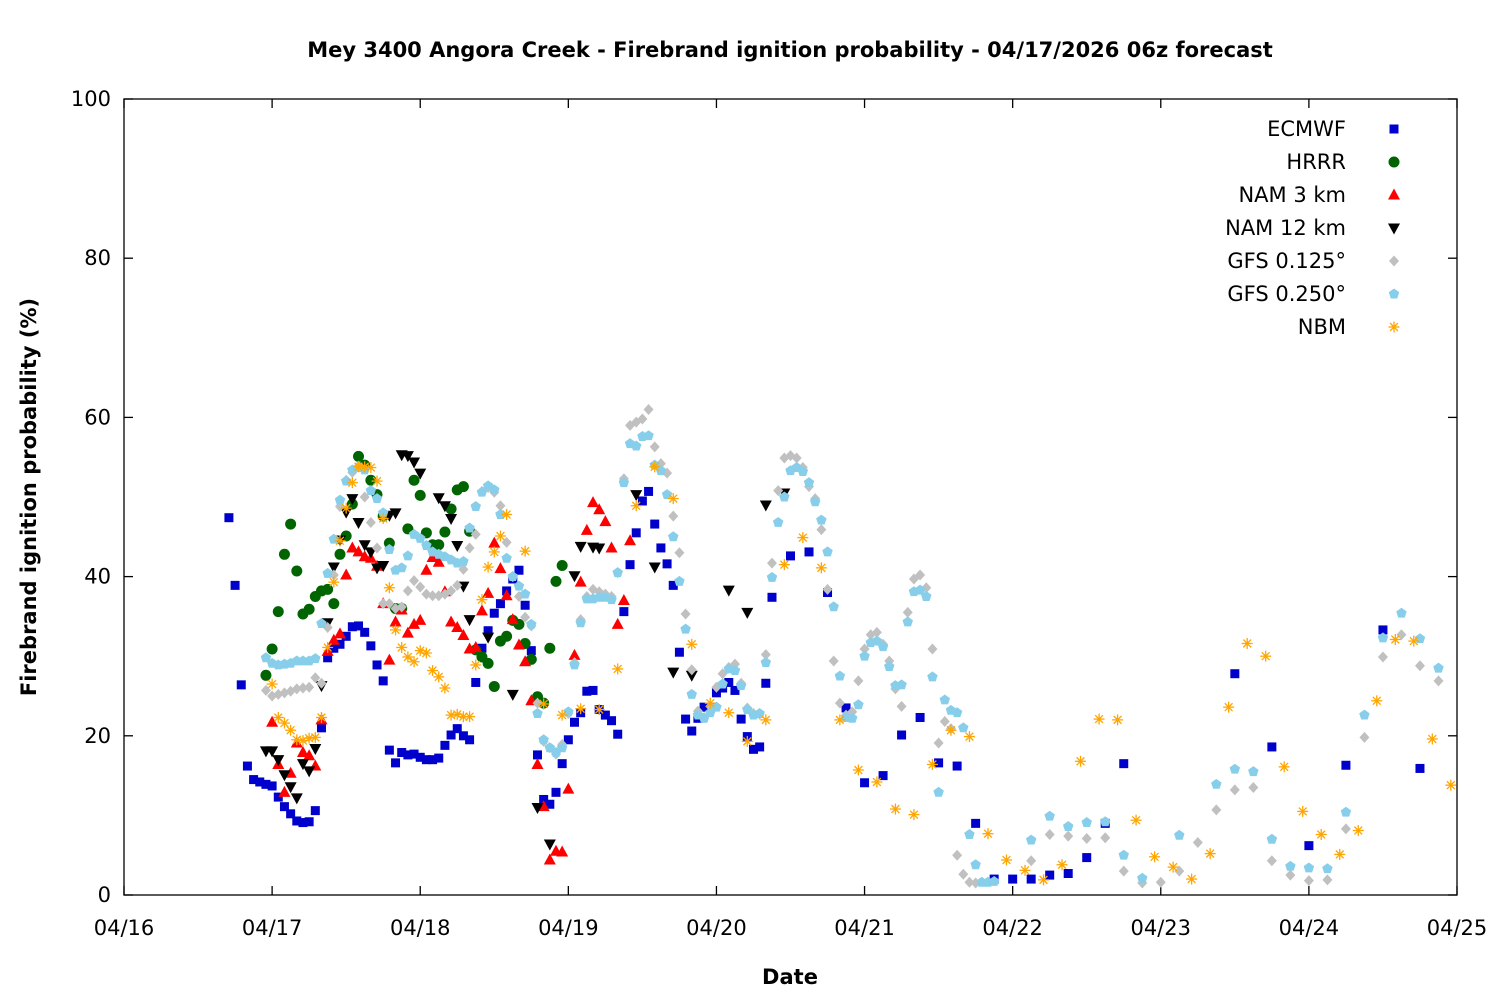 This screenshot has width=1500, height=1000. I want to click on legend-marker-nam-12-km, so click(1394, 229).